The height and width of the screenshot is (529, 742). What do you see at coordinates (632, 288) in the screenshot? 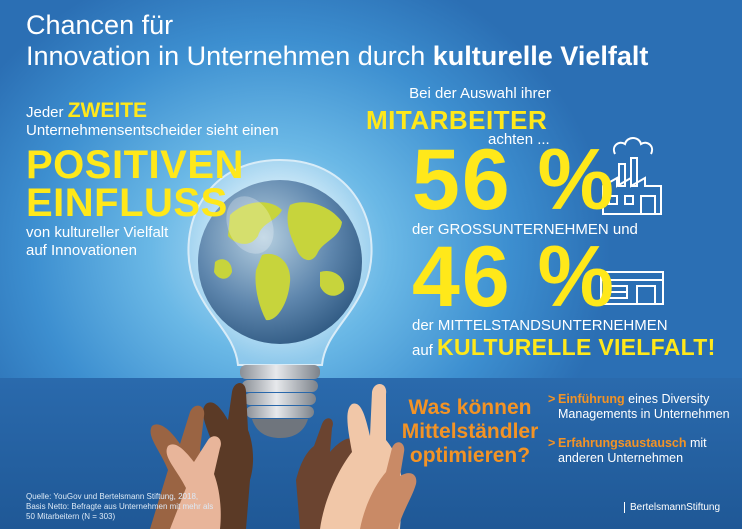
I see `building-icon` at bounding box center [632, 288].